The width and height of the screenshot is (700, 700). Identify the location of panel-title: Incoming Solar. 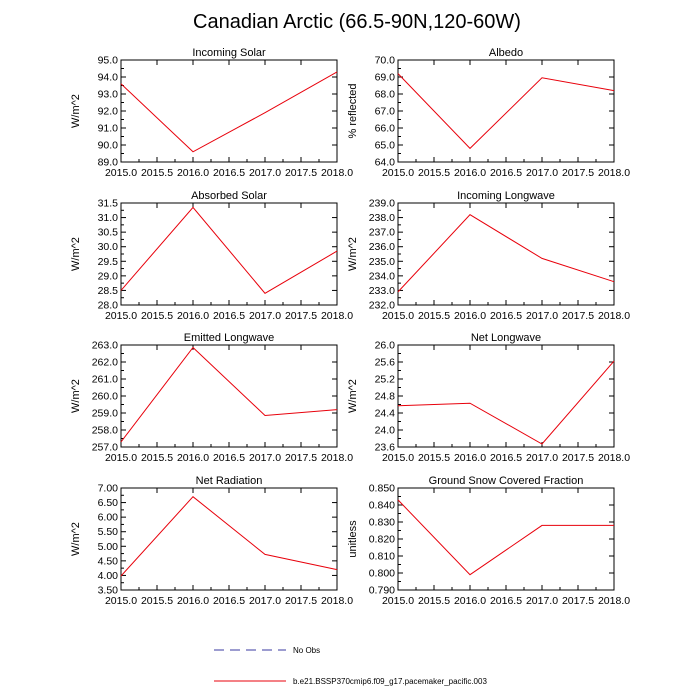
(229, 53).